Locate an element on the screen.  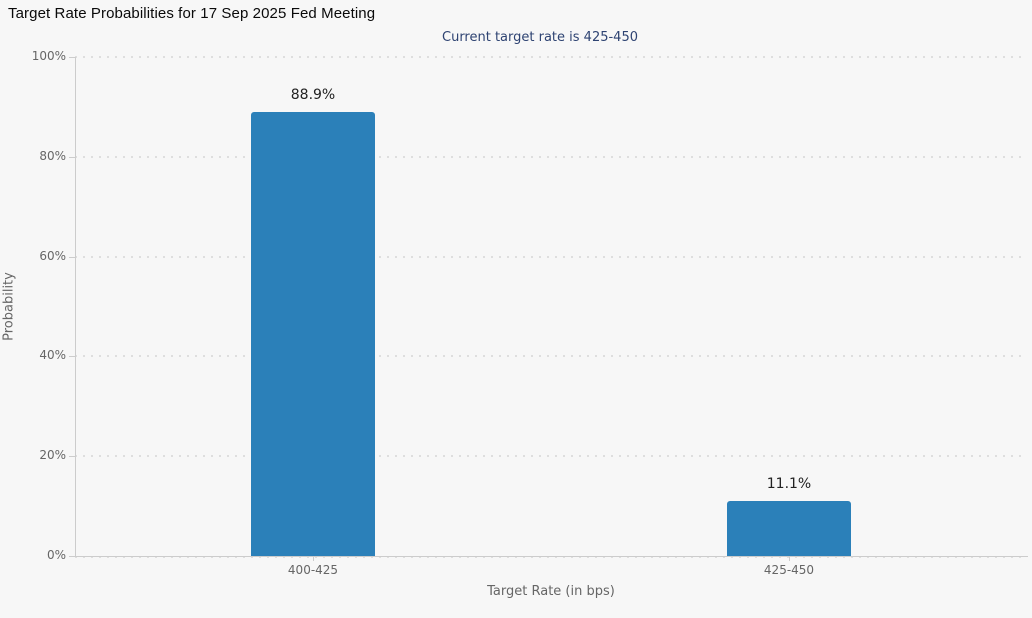
x-tick-label-400-425: 400-425 is located at coordinates (313, 570).